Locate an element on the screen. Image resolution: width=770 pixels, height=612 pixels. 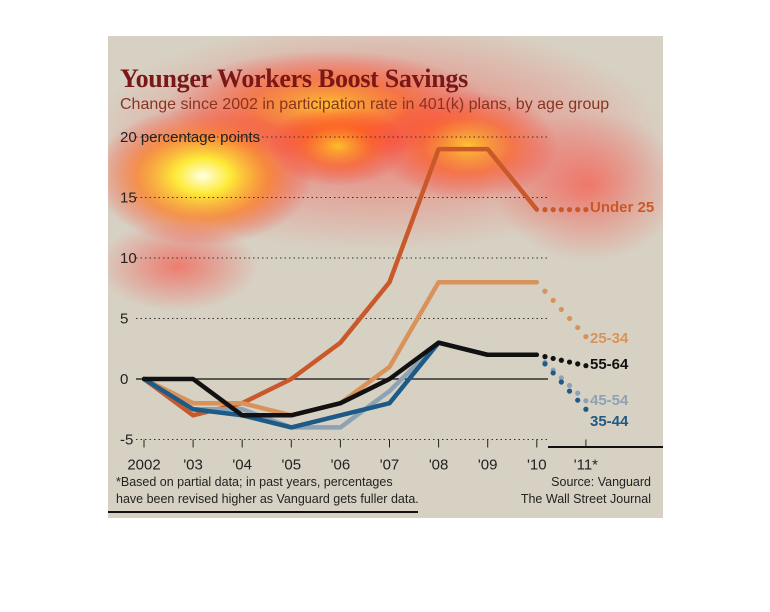
series-label-35-44: 35-44 is located at coordinates (609, 421).